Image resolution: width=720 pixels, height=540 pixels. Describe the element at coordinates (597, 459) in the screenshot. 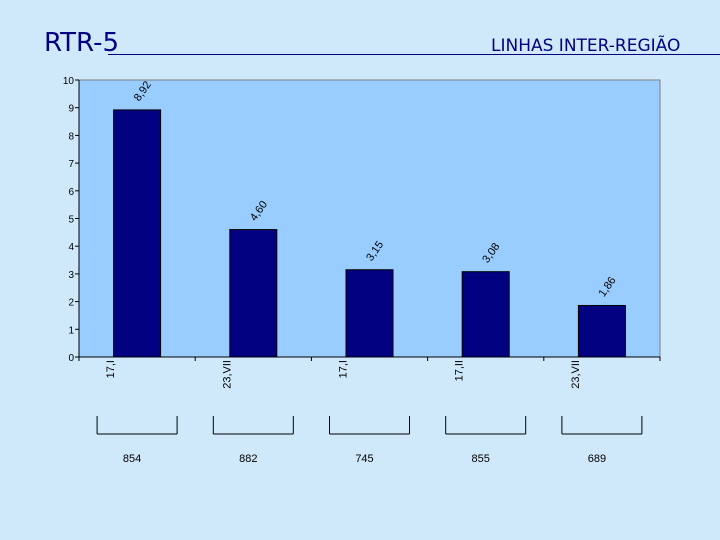

I see `group-label: 689` at that location.